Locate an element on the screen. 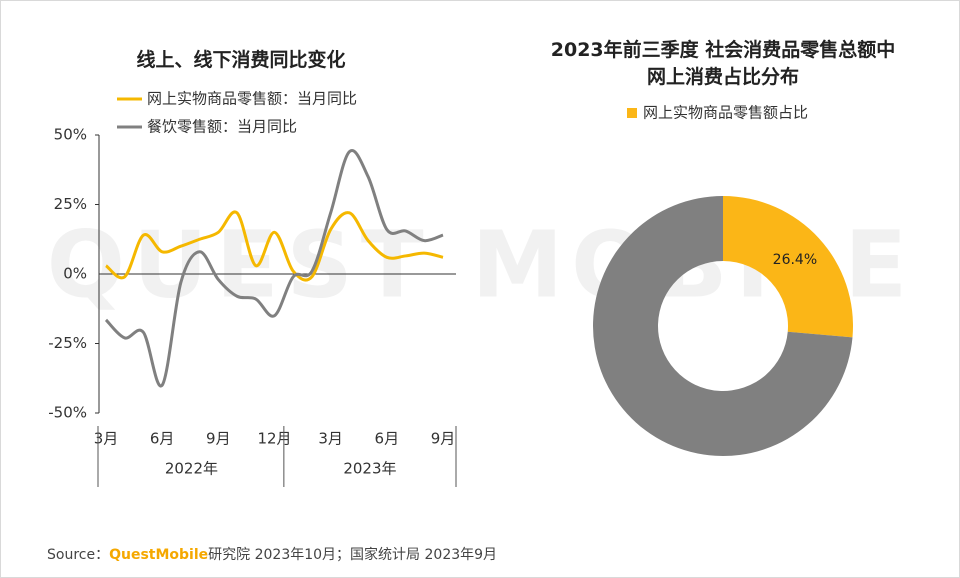 This screenshot has height=578, width=960. x-tick-label: 12月 is located at coordinates (274, 439).